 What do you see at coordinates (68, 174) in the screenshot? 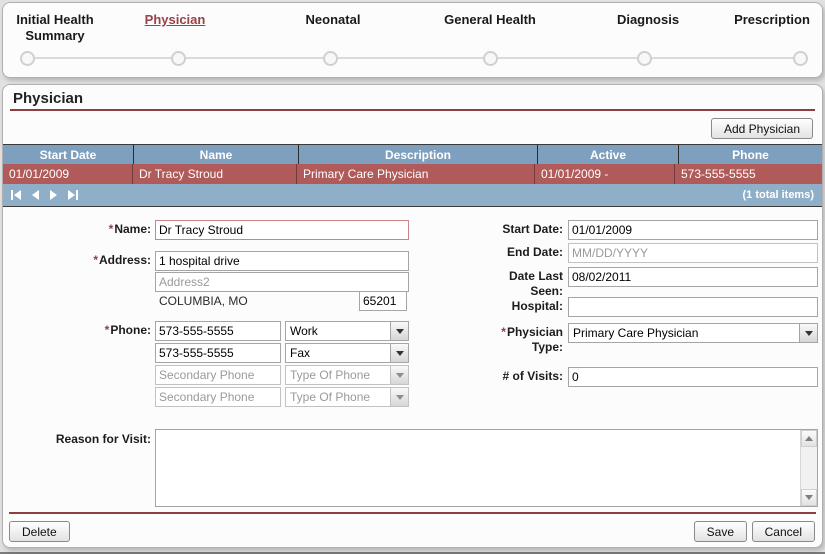
I see `row-start-date: 01/01/2009` at bounding box center [68, 174].